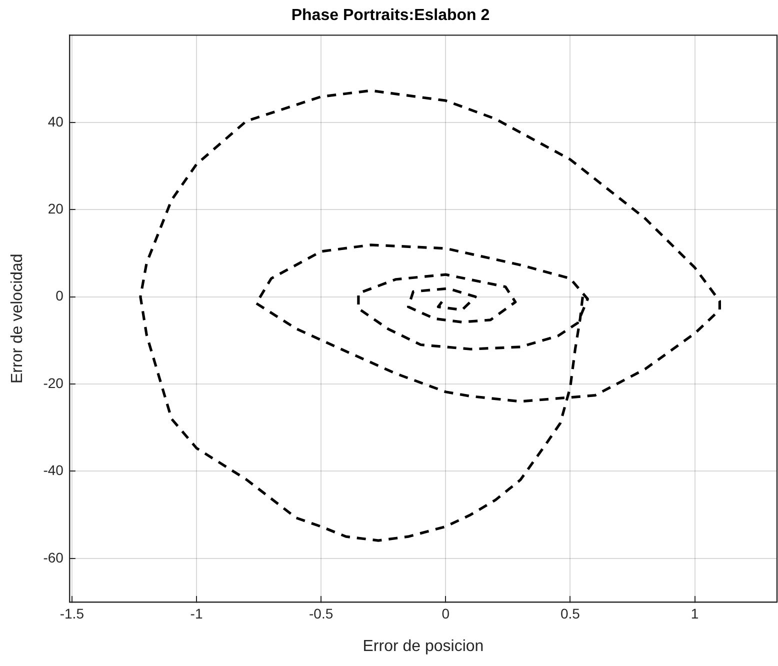  I want to click on x-tick-label: -1.5, so click(72, 613).